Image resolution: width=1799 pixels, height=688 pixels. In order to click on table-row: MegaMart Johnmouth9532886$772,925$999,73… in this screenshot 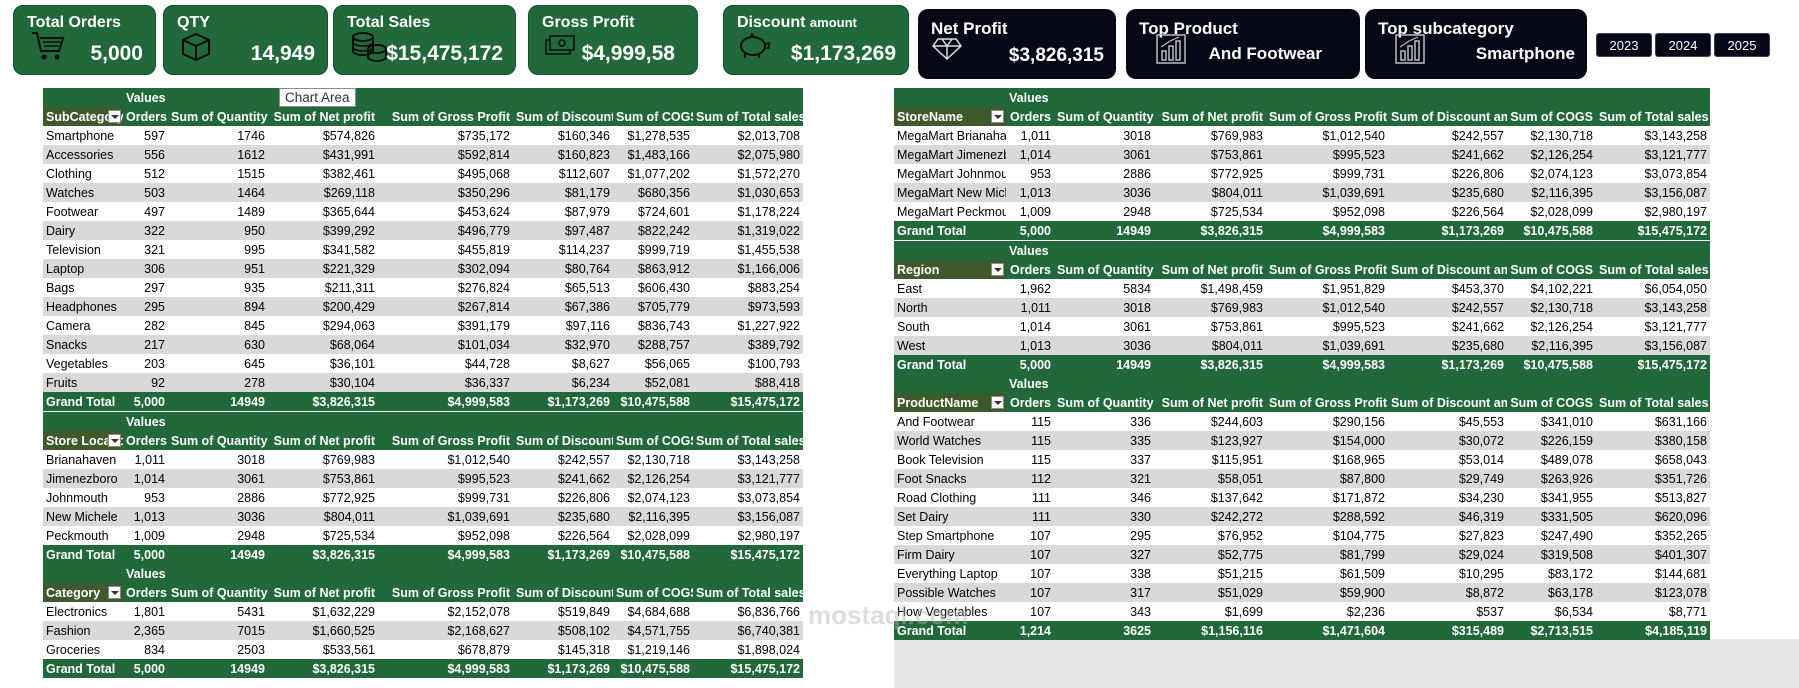, I will do `click(1302, 173)`.